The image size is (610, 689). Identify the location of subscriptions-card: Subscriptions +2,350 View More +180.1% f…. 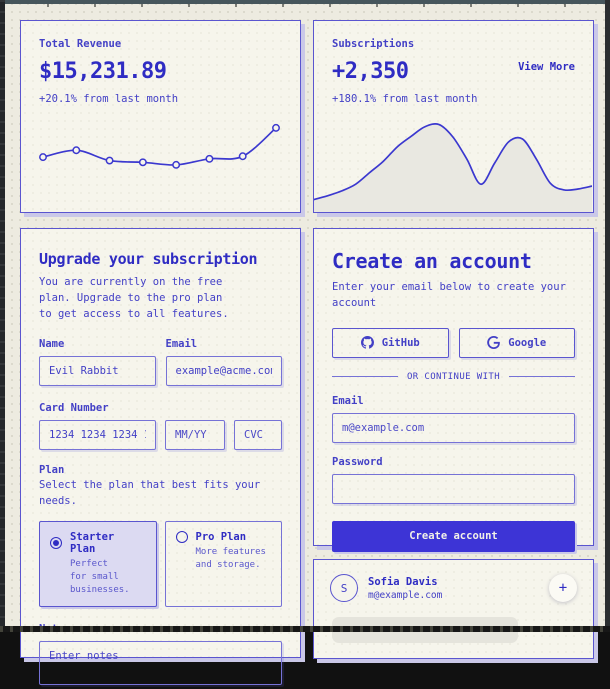
(453, 116).